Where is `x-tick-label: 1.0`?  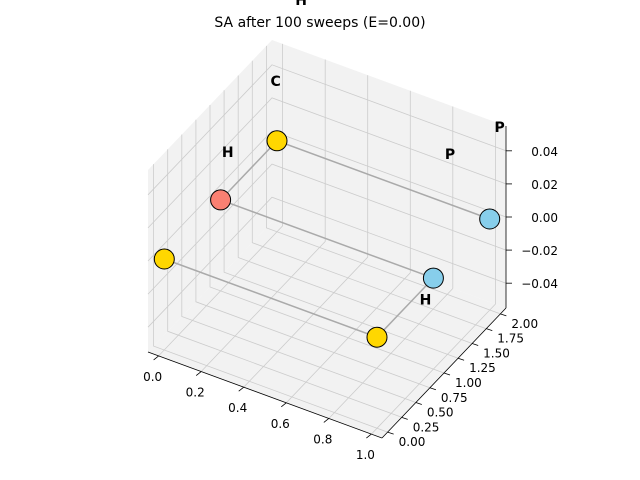 x-tick-label: 1.0 is located at coordinates (365, 455).